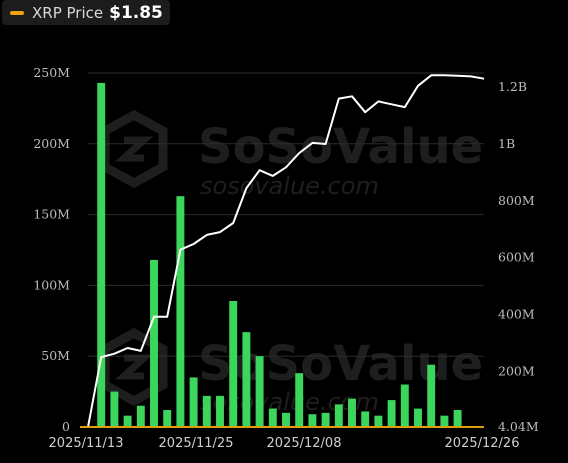 This screenshot has height=463, width=568. Describe the element at coordinates (506, 143) in the screenshot. I see `y-right-tick-label: 1B` at that location.